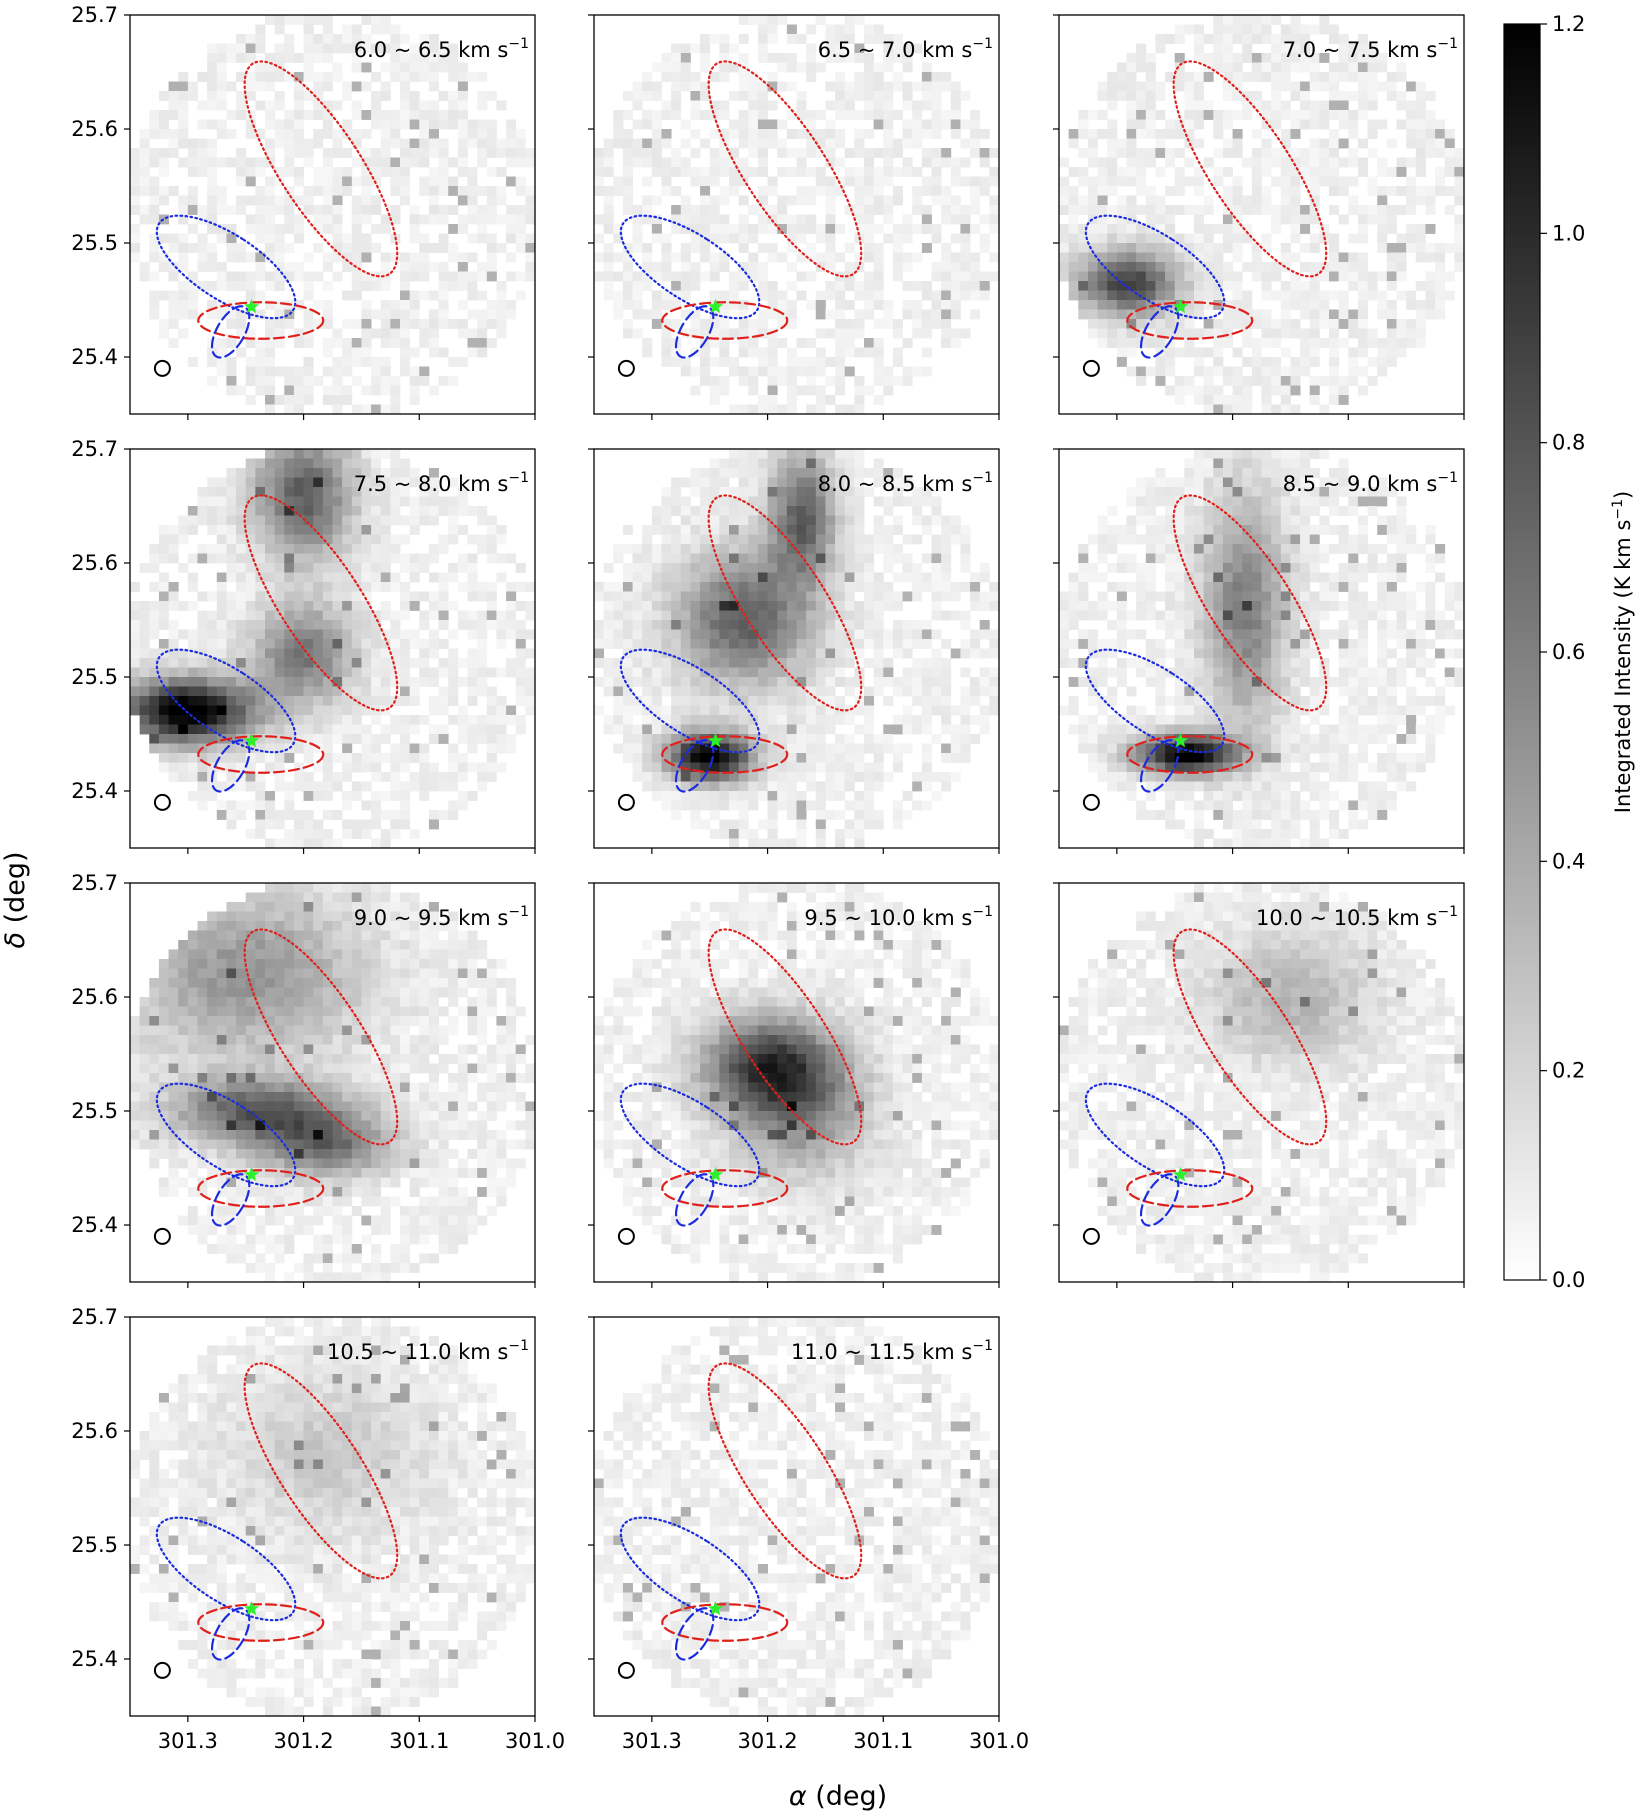 The width and height of the screenshot is (1645, 1816). I want to click on panel-frame, so click(332, 214).